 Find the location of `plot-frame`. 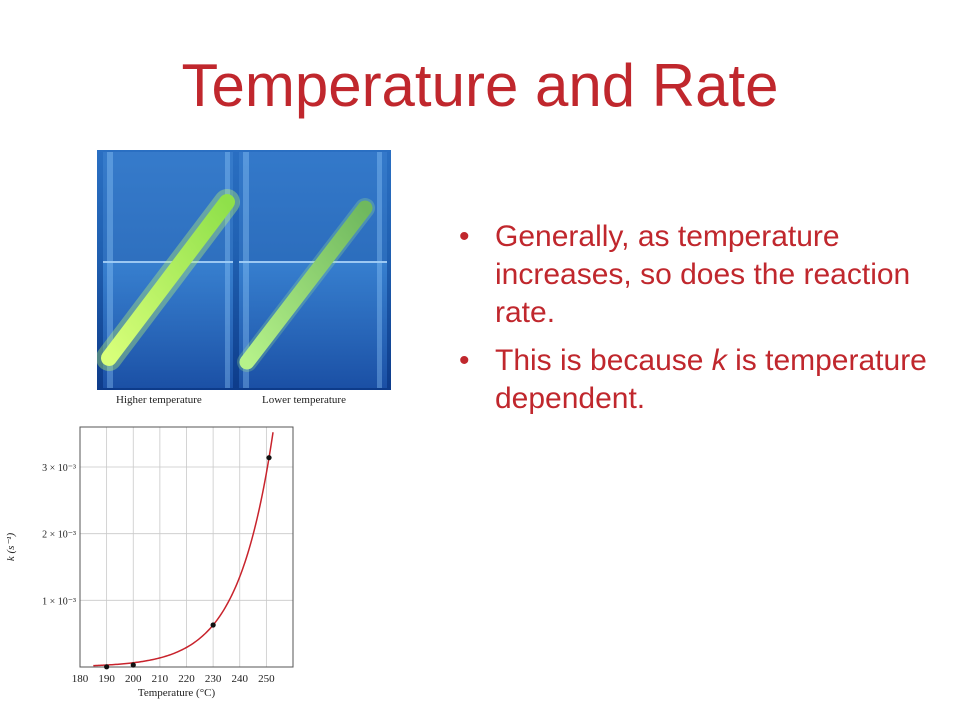

plot-frame is located at coordinates (186, 547).